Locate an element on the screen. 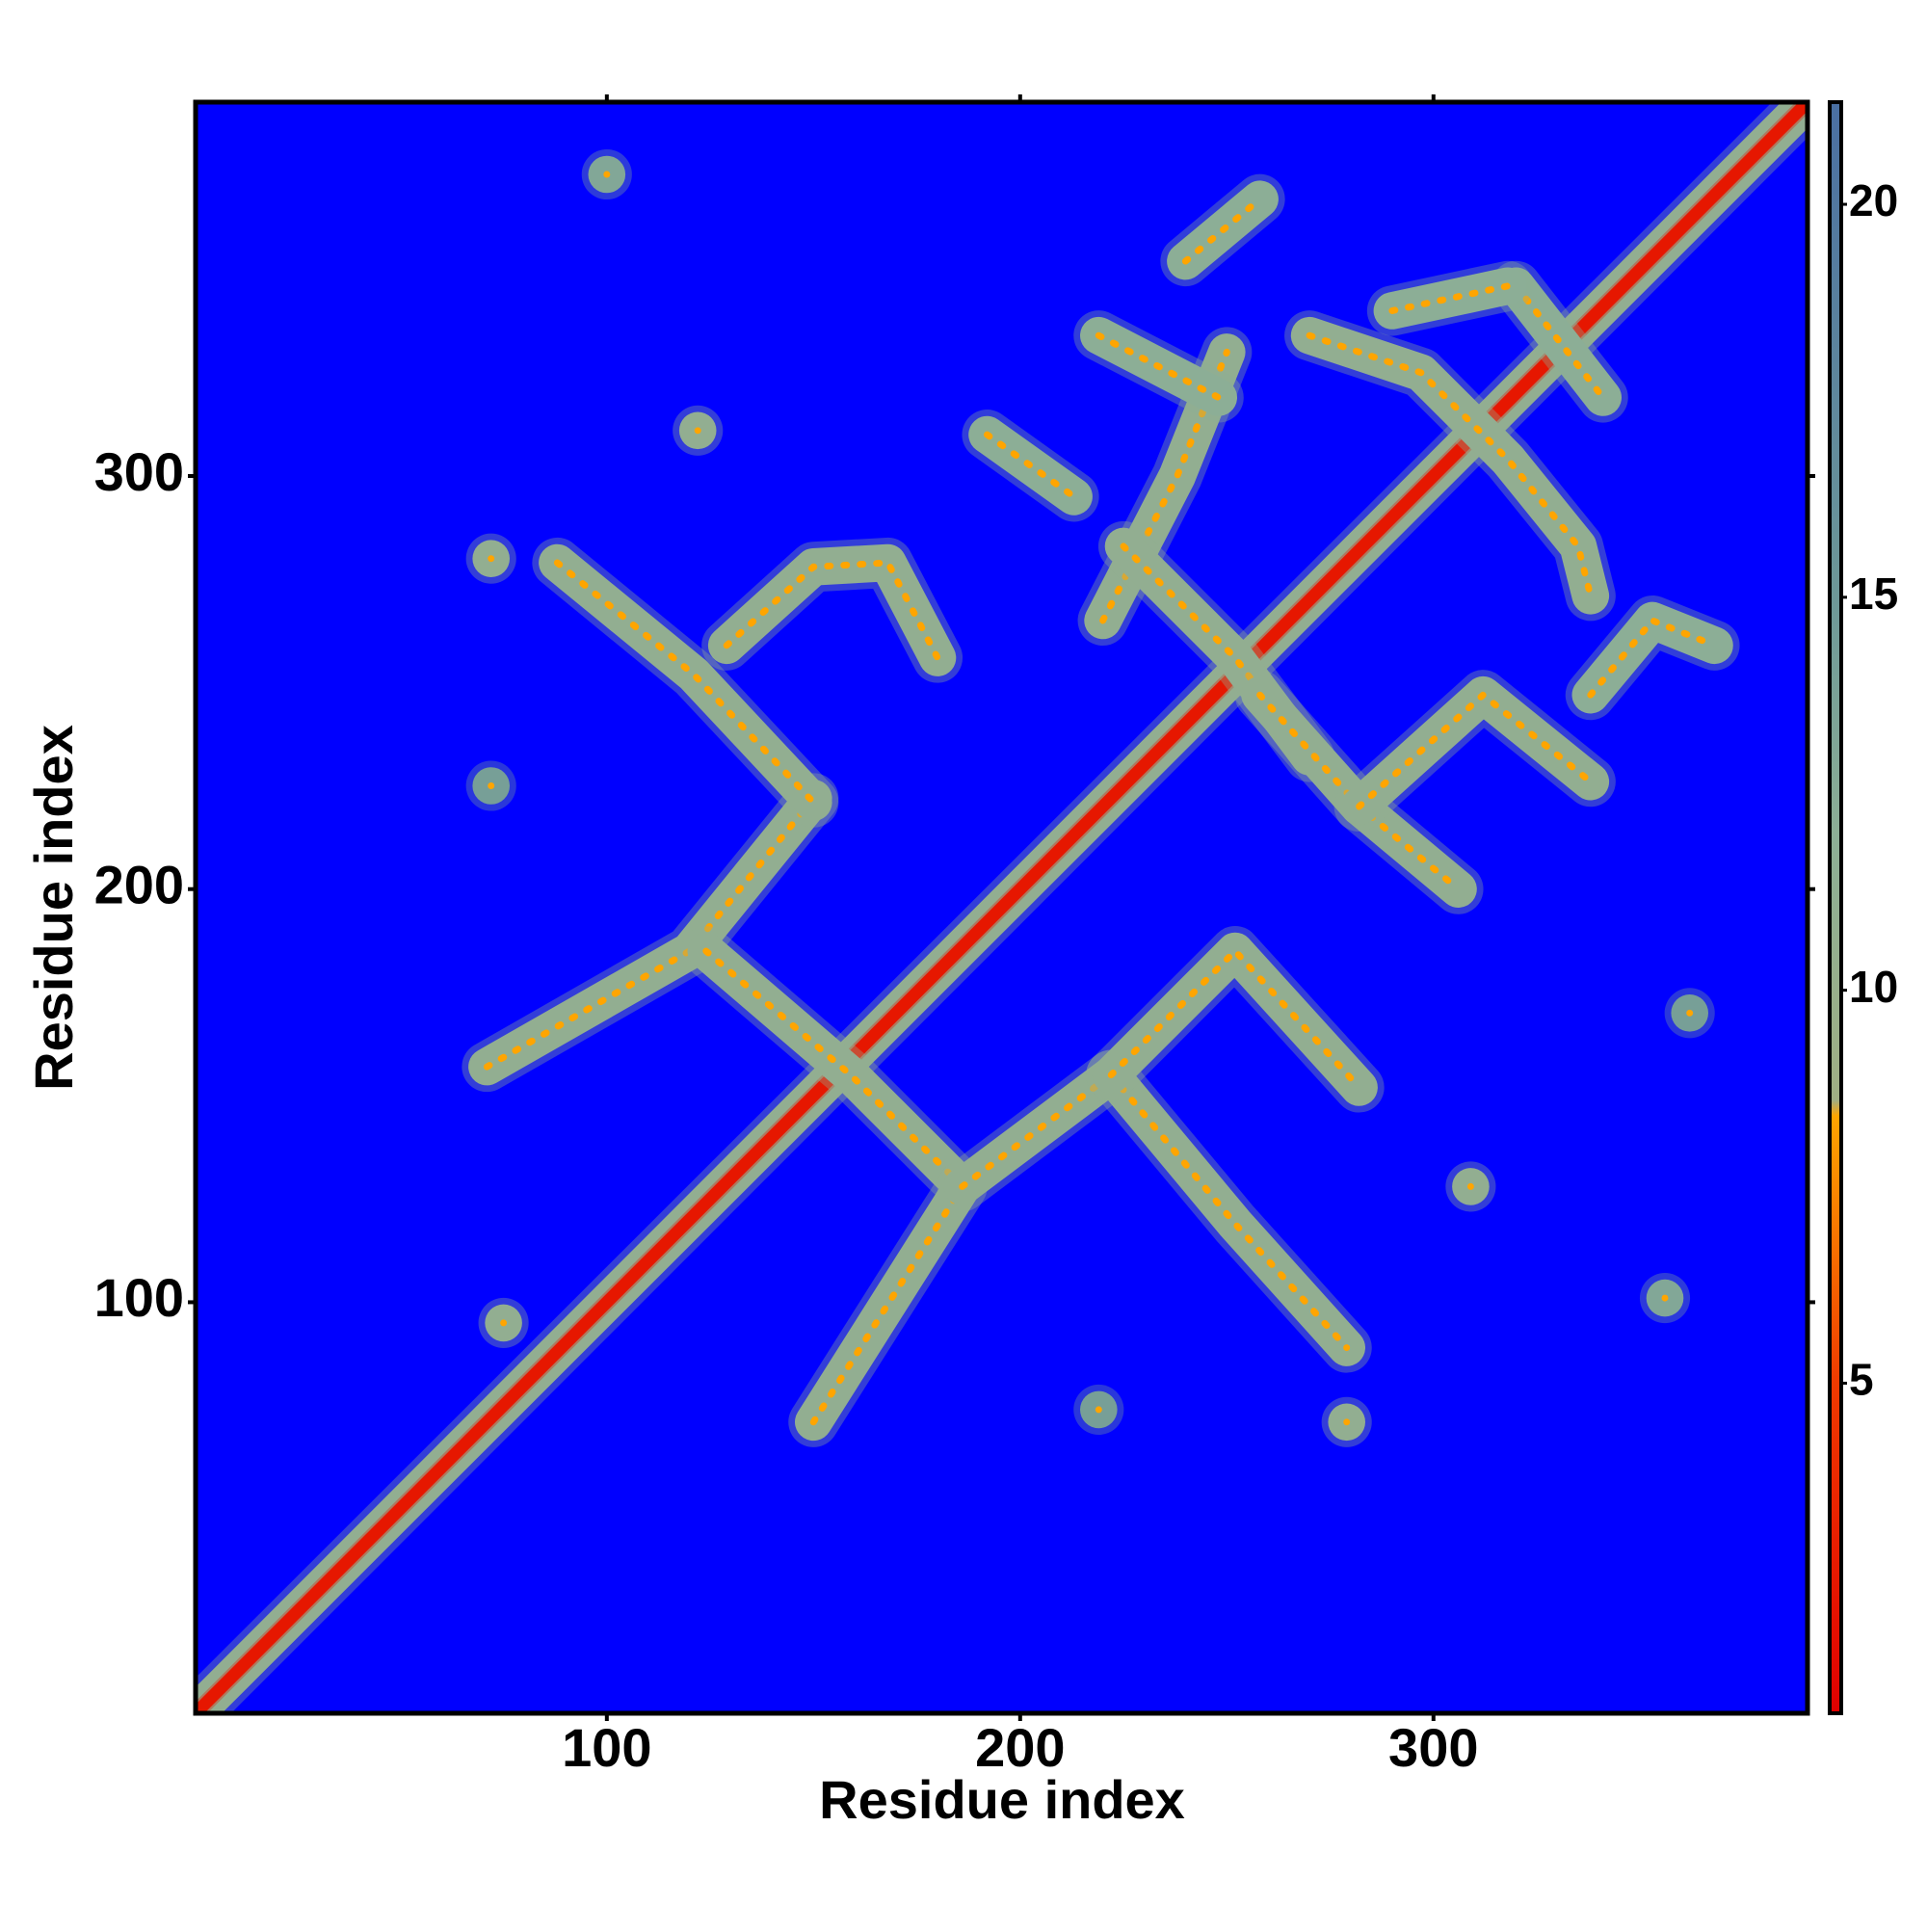  colorbar-tick-label: 20 is located at coordinates (1873, 200).